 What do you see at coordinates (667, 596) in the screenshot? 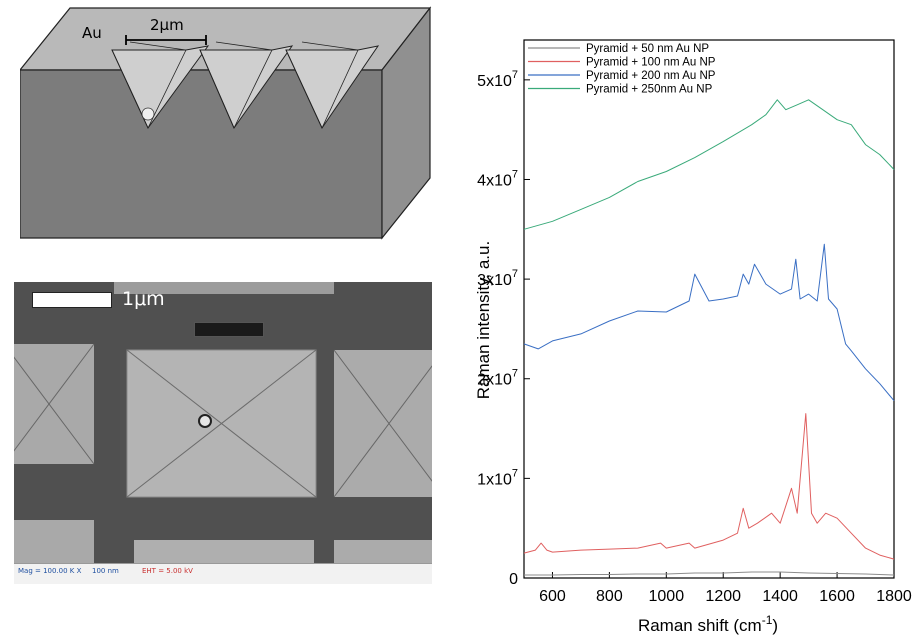
I see `x-tick-label: 1000` at bounding box center [667, 596].